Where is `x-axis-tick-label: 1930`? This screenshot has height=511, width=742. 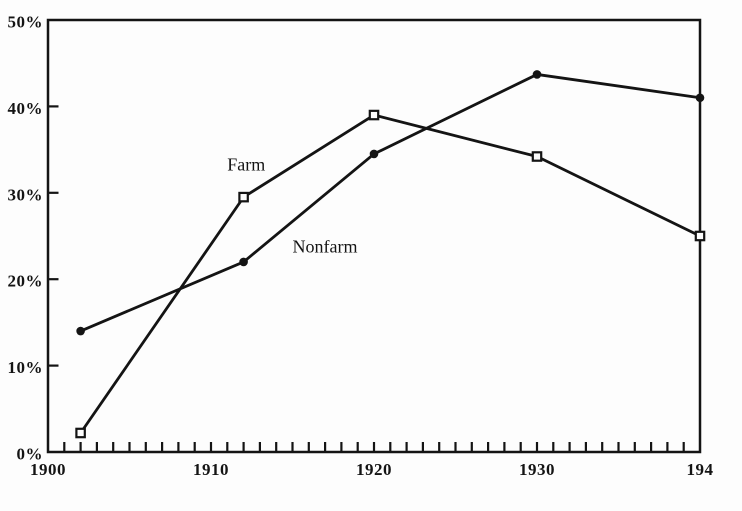
x-axis-tick-label: 1930 is located at coordinates (537, 469).